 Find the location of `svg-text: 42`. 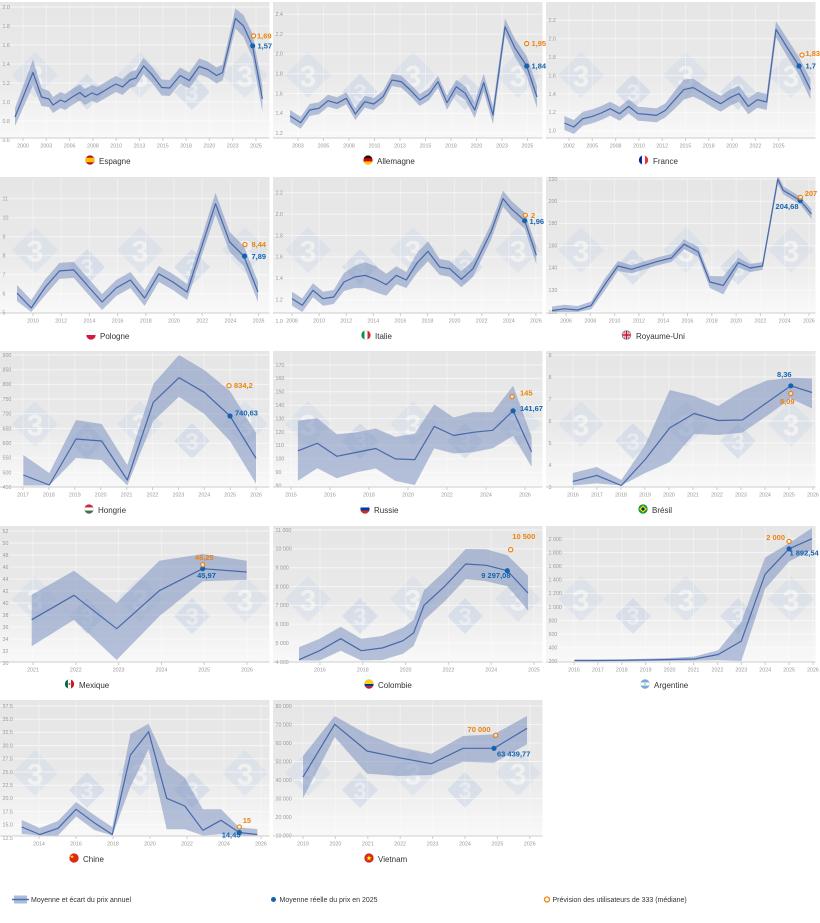

svg-text: 42 is located at coordinates (6, 592).